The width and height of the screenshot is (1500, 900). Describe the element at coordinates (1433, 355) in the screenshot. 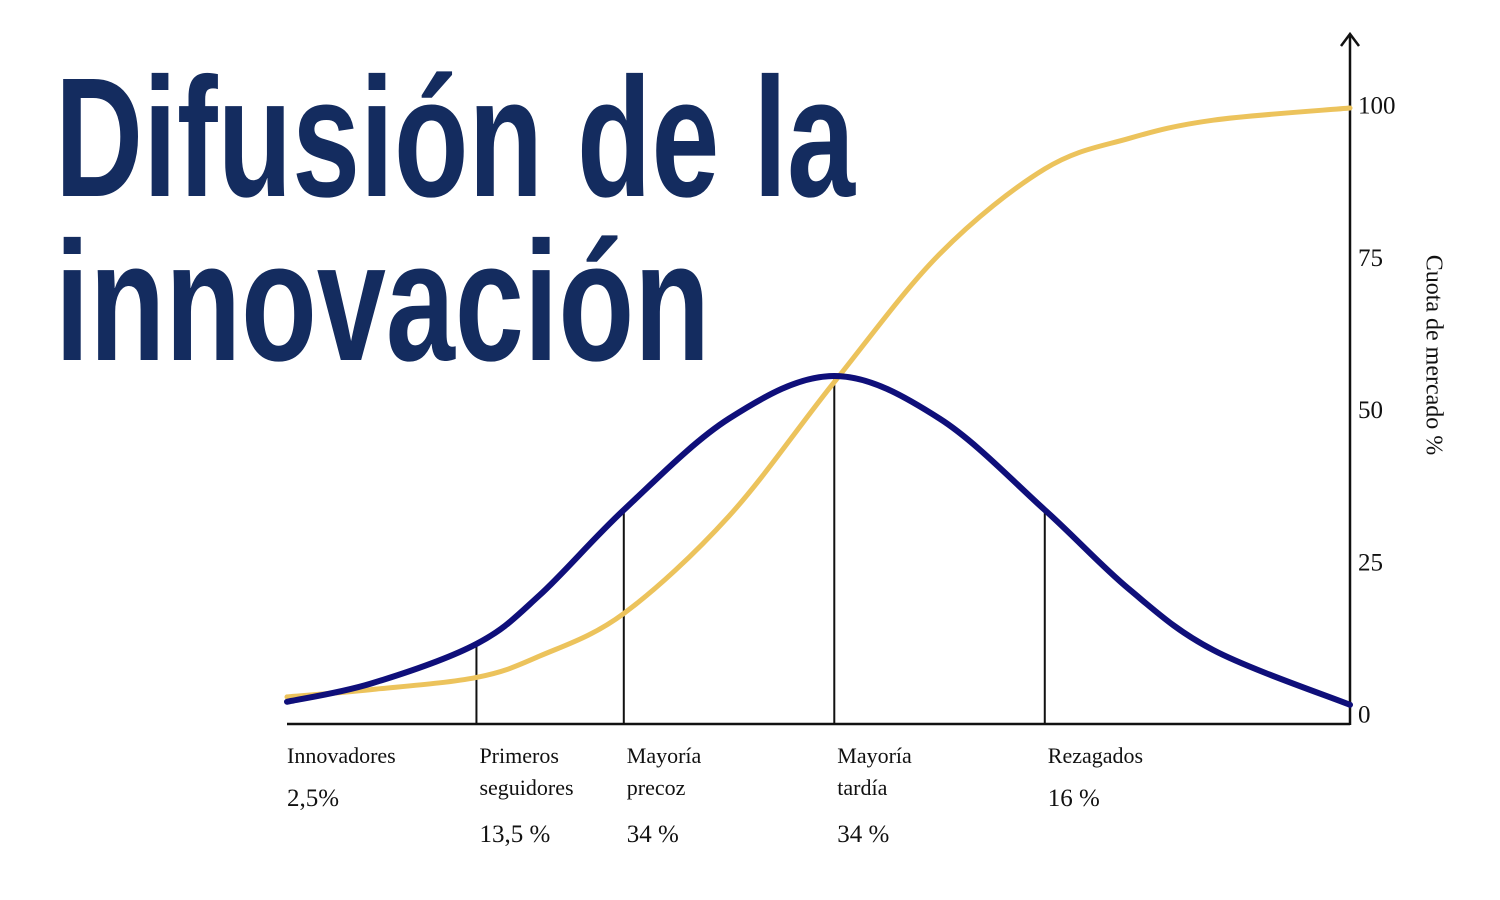

I see `y-axis-label: Cuota de mercado %` at that location.